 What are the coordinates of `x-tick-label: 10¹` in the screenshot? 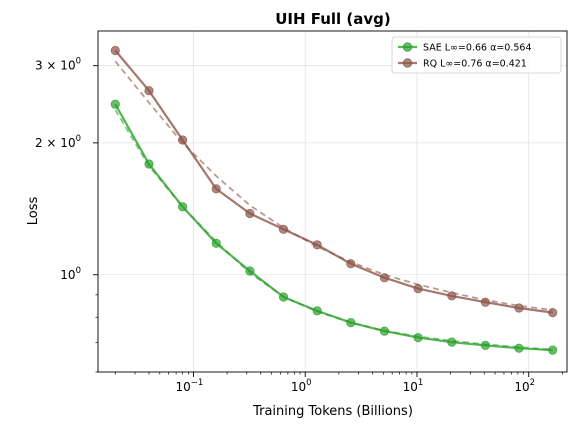 It's located at (413, 386).